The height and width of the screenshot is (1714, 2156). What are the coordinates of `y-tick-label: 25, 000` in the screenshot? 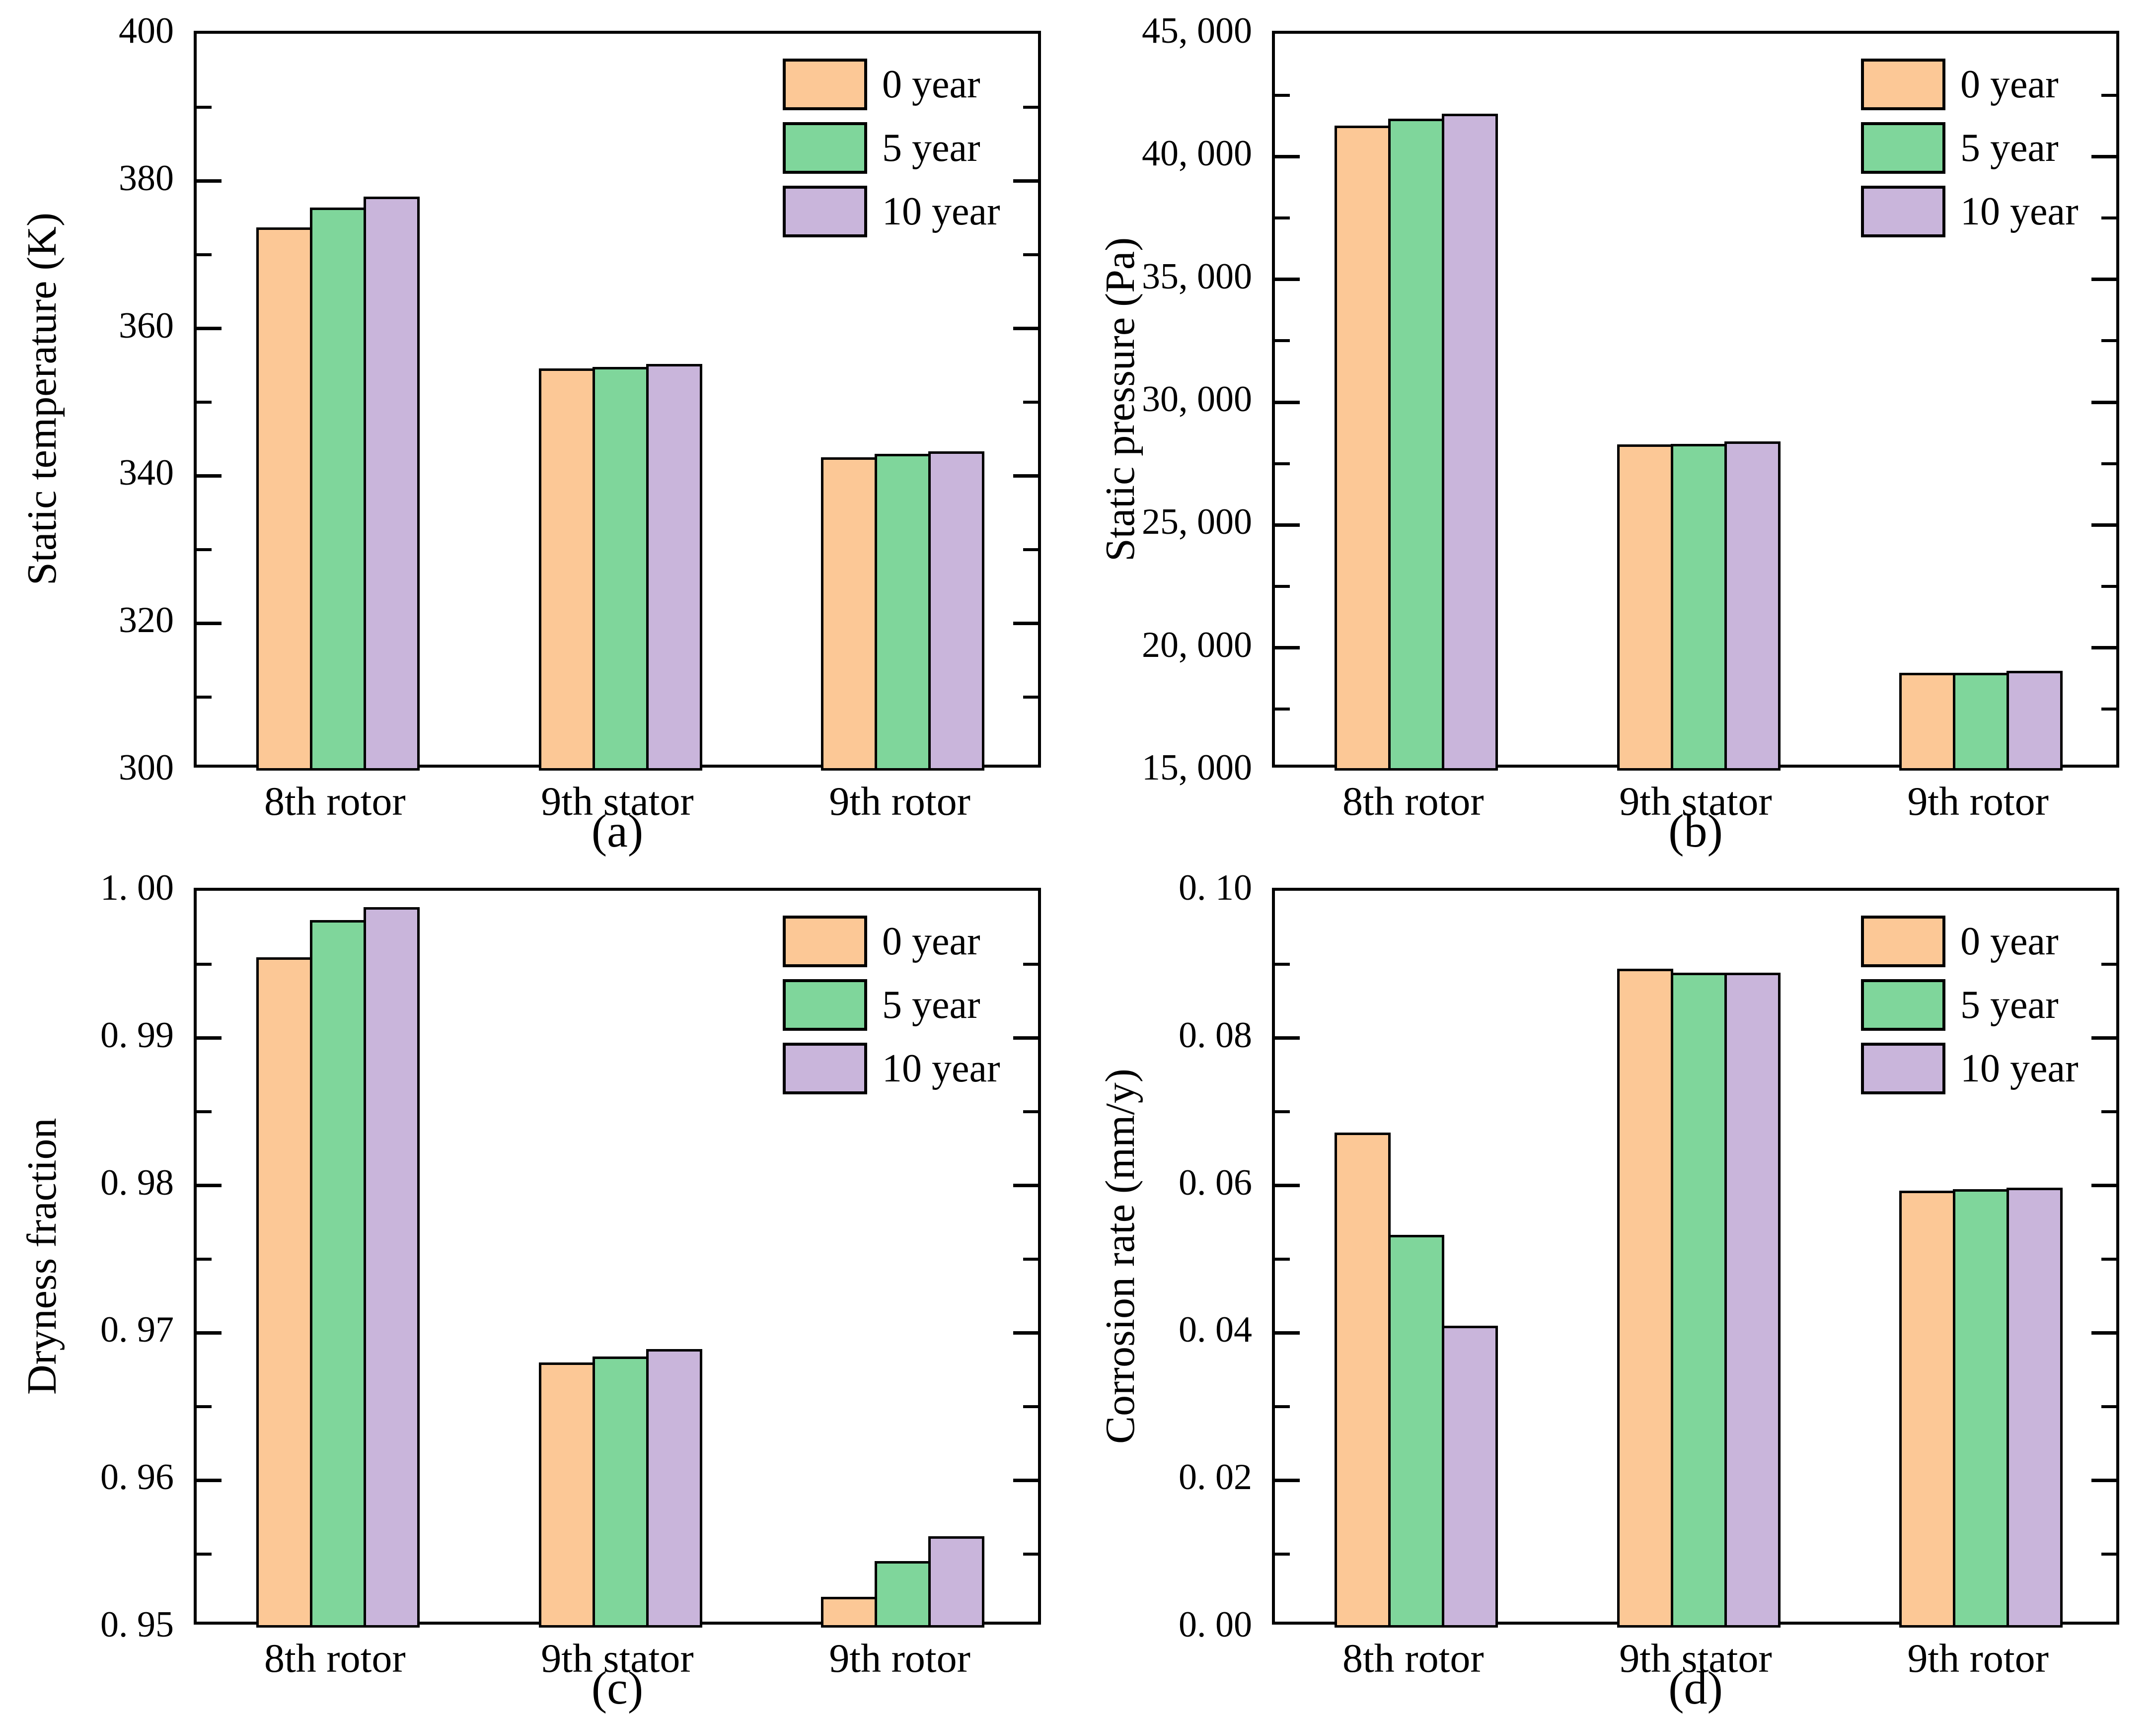 It's located at (1197, 522).